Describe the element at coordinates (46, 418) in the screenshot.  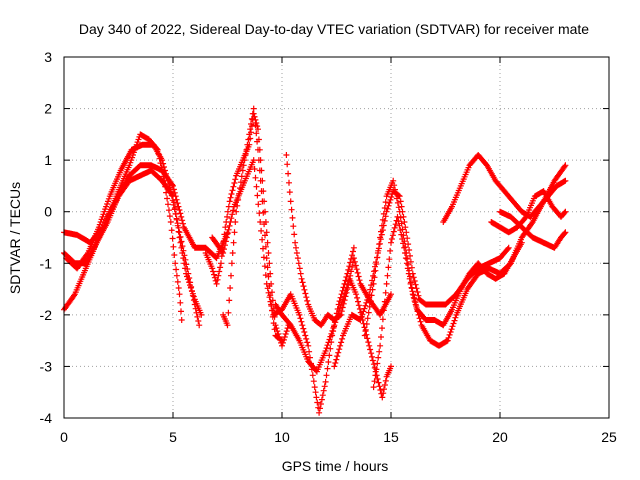
I see `y-tick-label: -4` at that location.